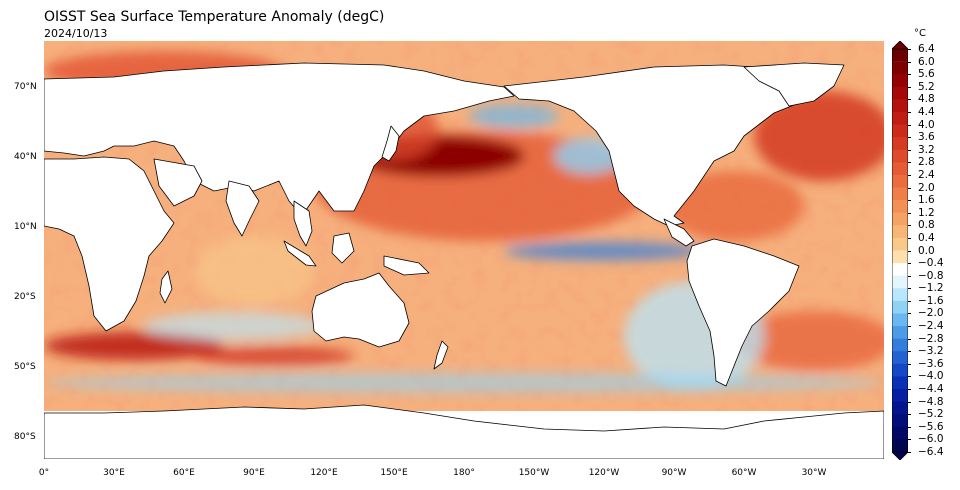 The width and height of the screenshot is (960, 490). What do you see at coordinates (300, 253) in the screenshot?
I see `land-sumatra` at bounding box center [300, 253].